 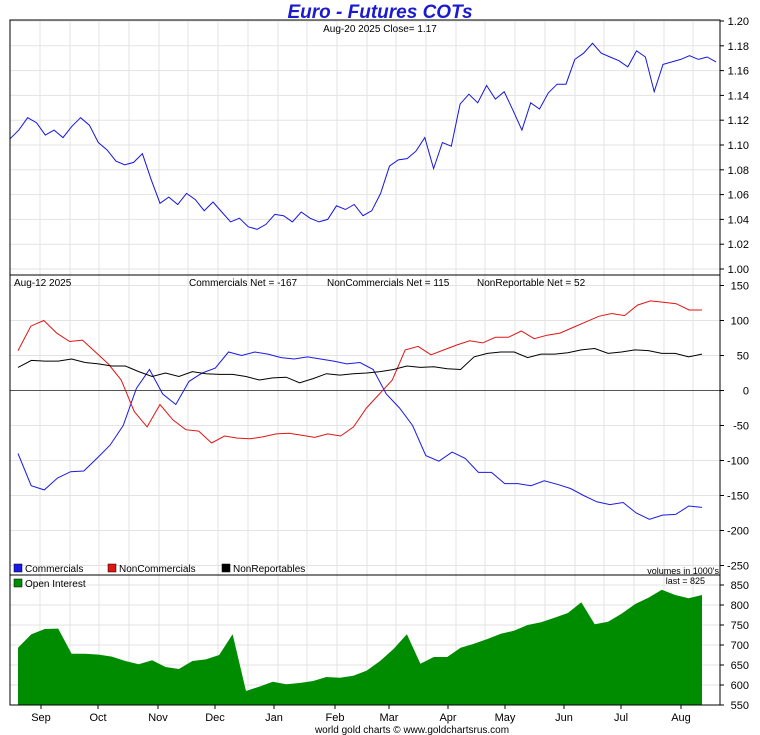 I want to click on y-tick-label: 850, so click(x=740, y=586).